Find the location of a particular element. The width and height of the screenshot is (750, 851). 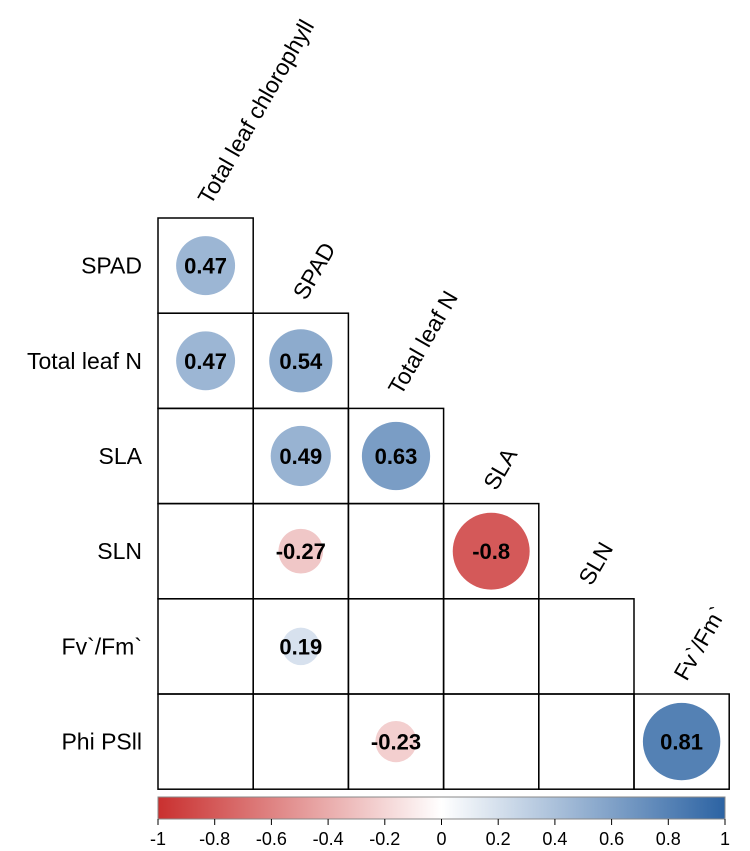

correlation-value-label: -0.27 is located at coordinates (301, 551).